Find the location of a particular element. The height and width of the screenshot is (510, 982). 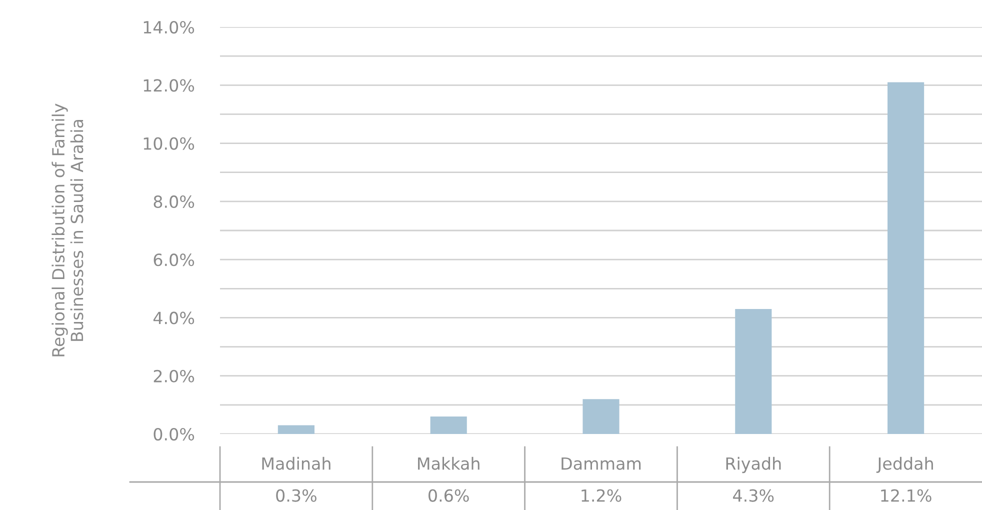

data-label: 12.1% is located at coordinates (906, 495).